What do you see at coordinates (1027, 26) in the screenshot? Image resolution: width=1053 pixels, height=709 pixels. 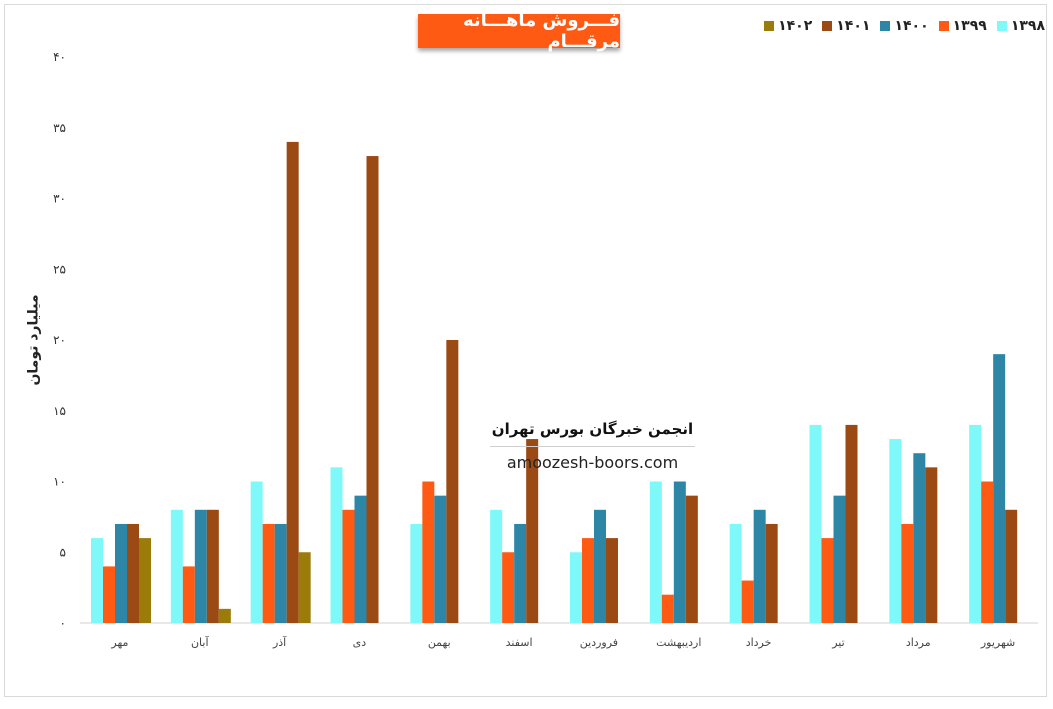 I see `legend-label: ۱۳۹۸` at bounding box center [1027, 26].